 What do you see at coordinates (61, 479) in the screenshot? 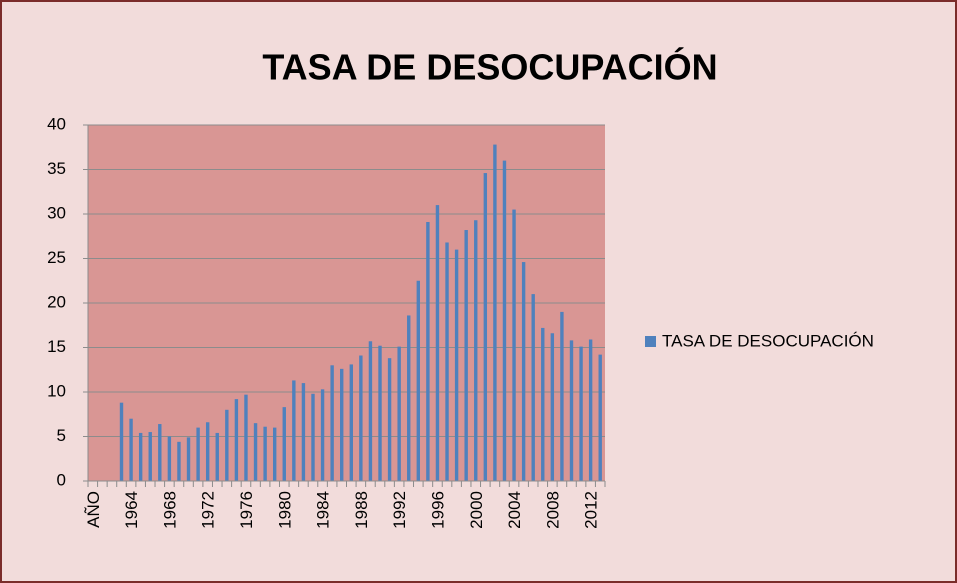
I see `y-tick-label: 0` at bounding box center [61, 479].